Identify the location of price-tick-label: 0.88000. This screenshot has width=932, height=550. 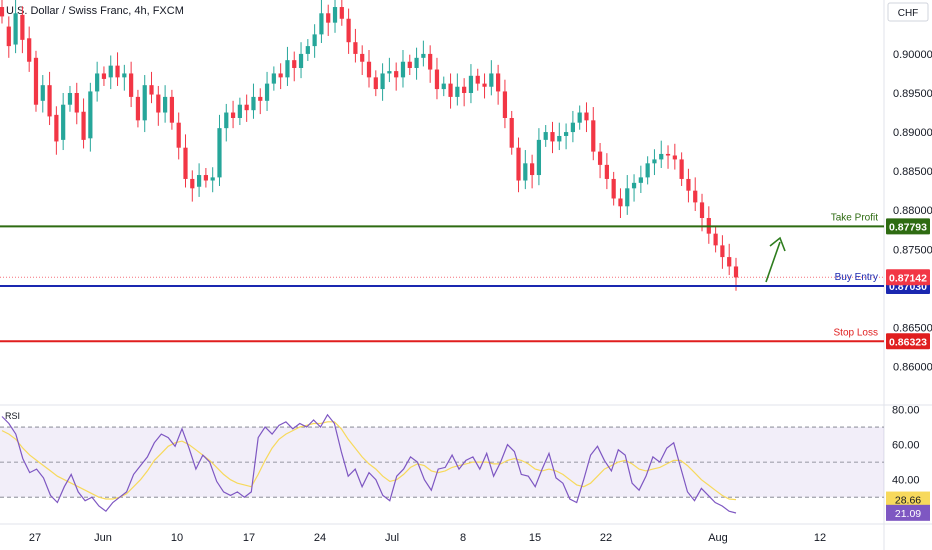
(912, 211).